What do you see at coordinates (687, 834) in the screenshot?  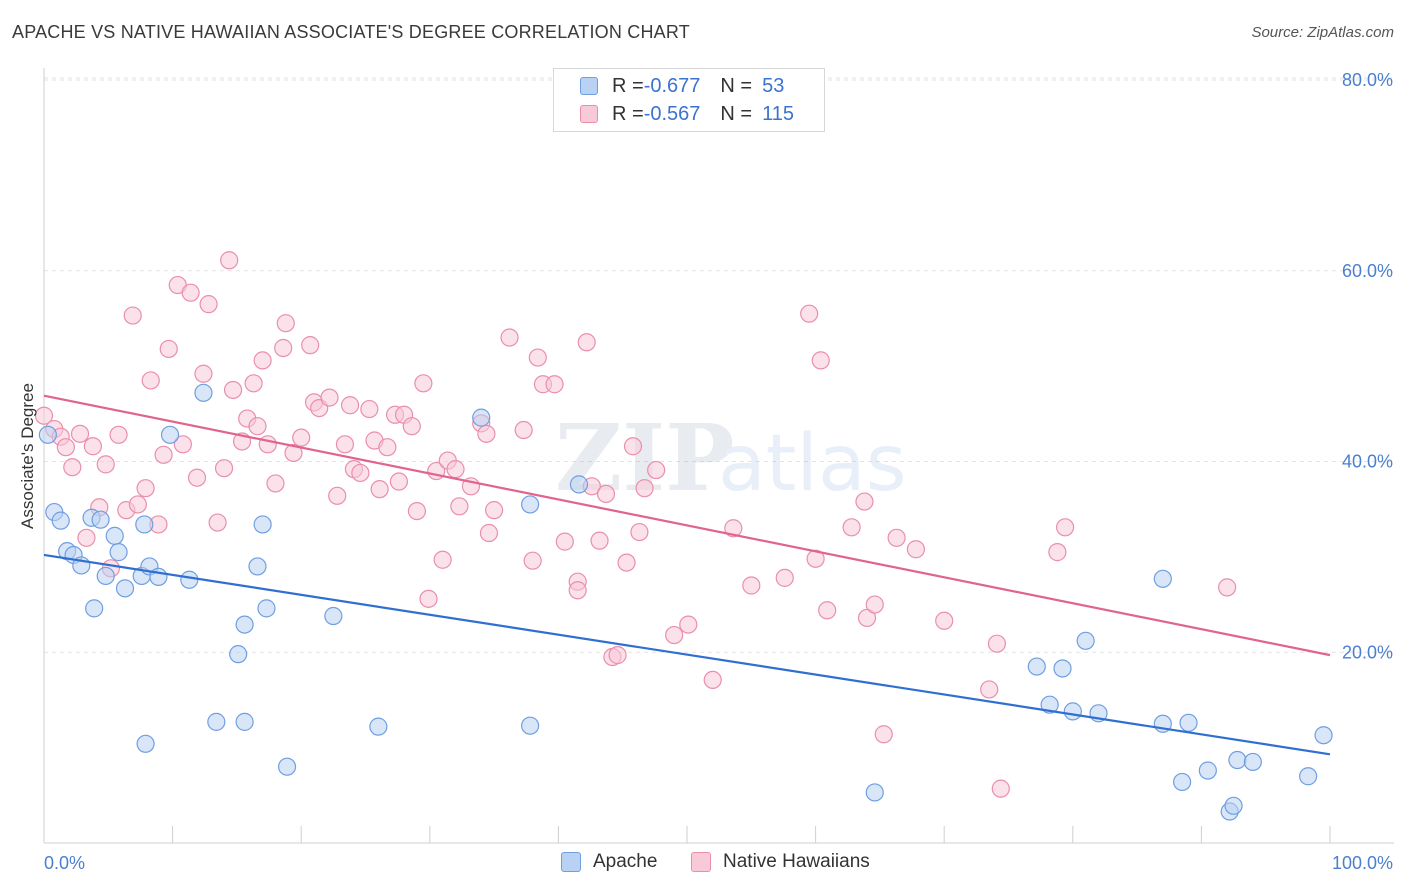 I see `x-tick-marks` at bounding box center [687, 834].